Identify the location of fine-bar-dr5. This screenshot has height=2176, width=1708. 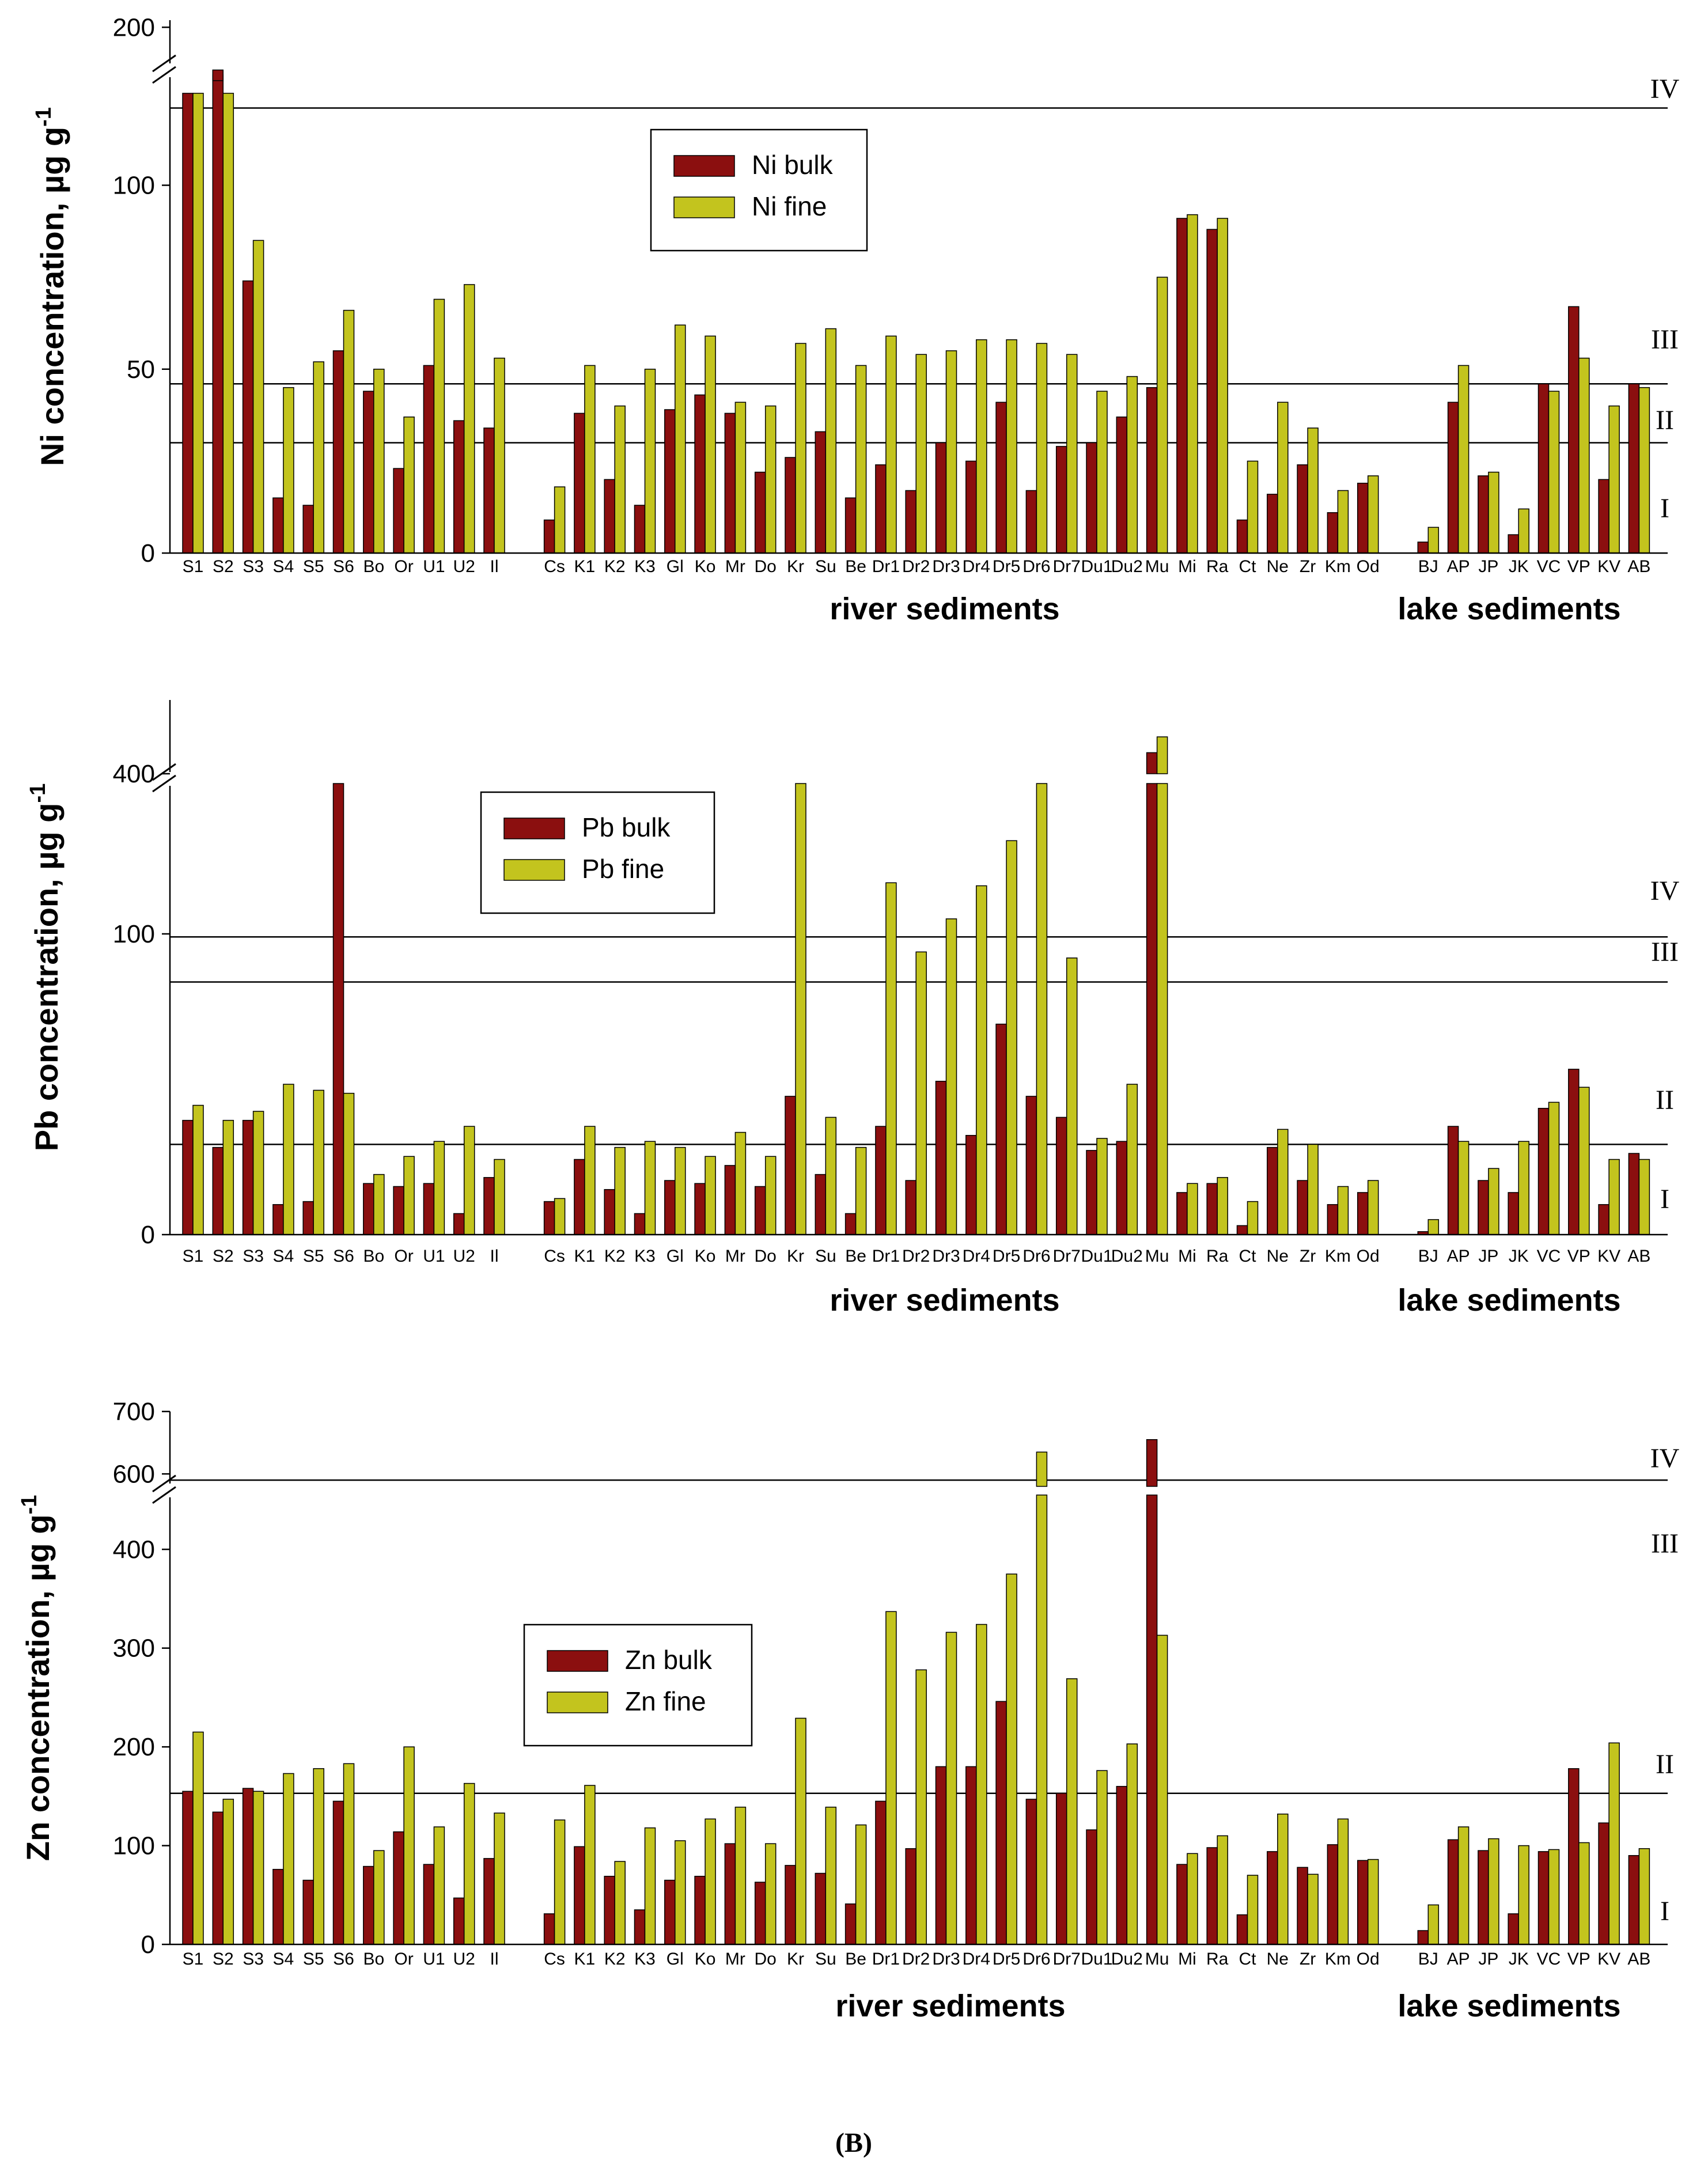
(1011, 1037).